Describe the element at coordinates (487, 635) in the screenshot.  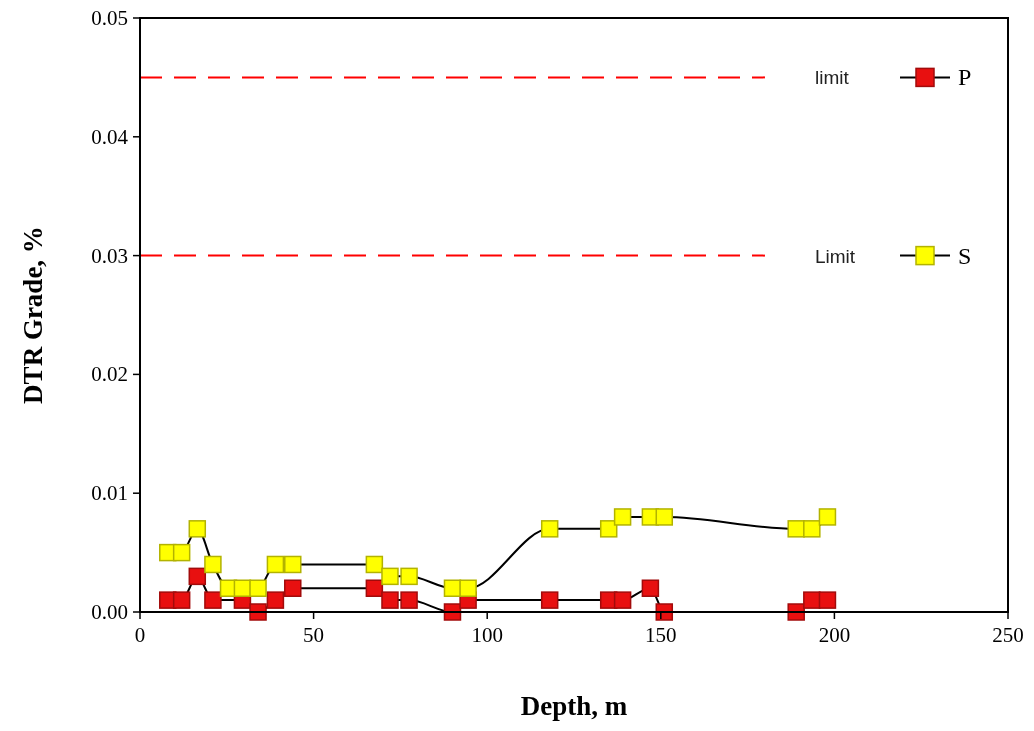
I see `x-tick-label: 100` at that location.